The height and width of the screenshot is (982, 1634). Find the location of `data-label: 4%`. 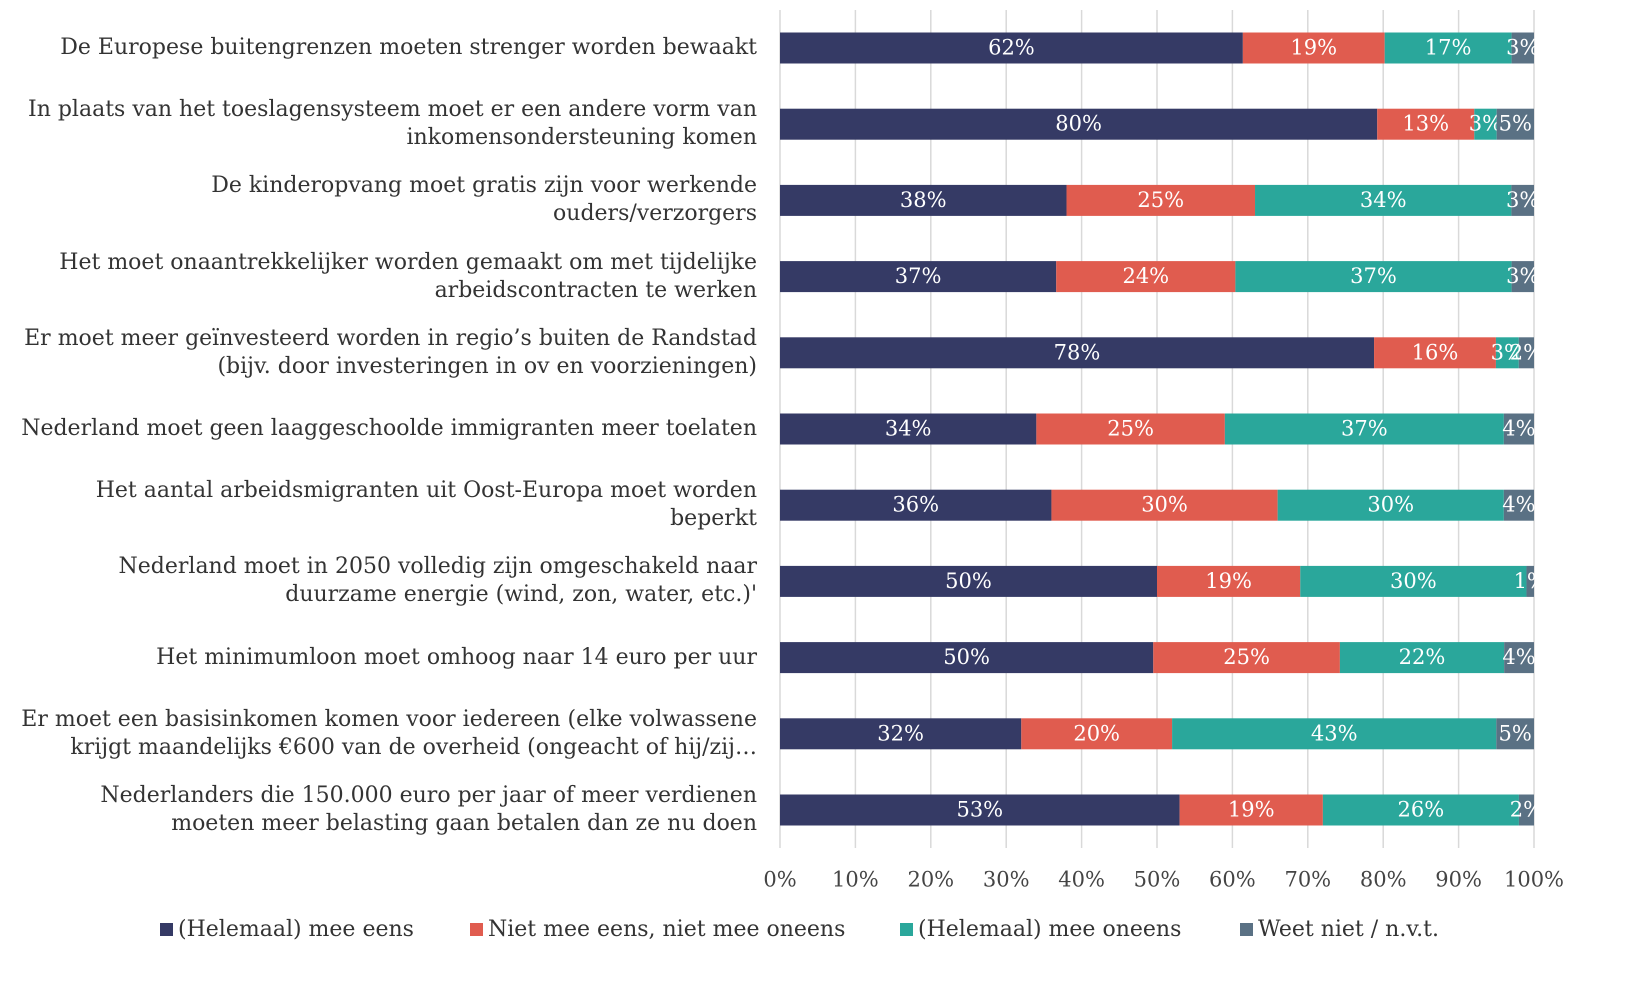

data-label: 4% is located at coordinates (1518, 429).